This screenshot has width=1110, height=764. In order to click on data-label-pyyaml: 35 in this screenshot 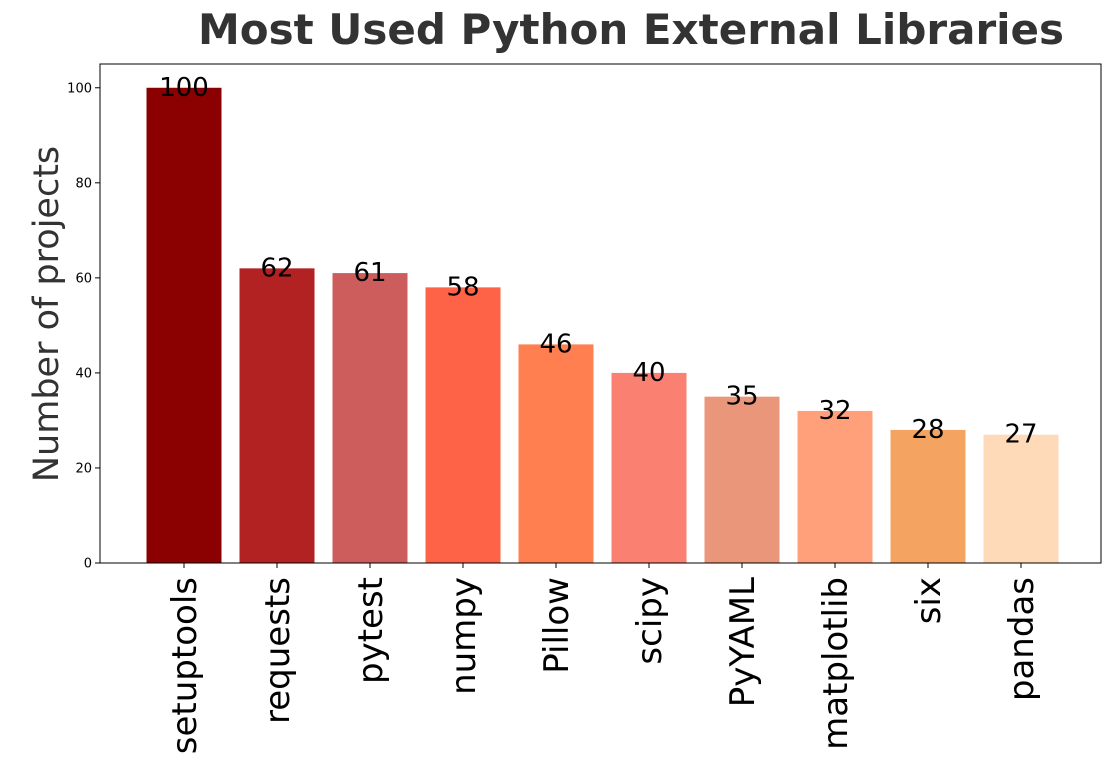, I will do `click(741, 397)`.